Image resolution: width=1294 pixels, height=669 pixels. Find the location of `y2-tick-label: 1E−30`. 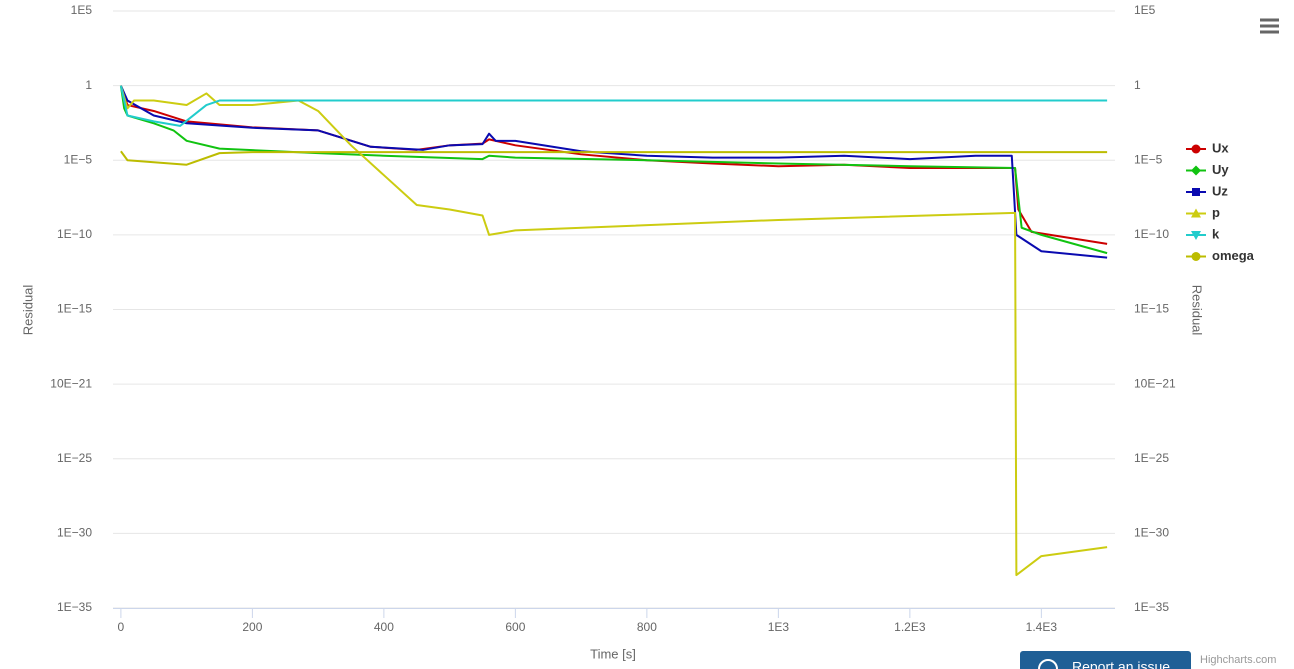

y2-tick-label: 1E−30 is located at coordinates (1151, 533).